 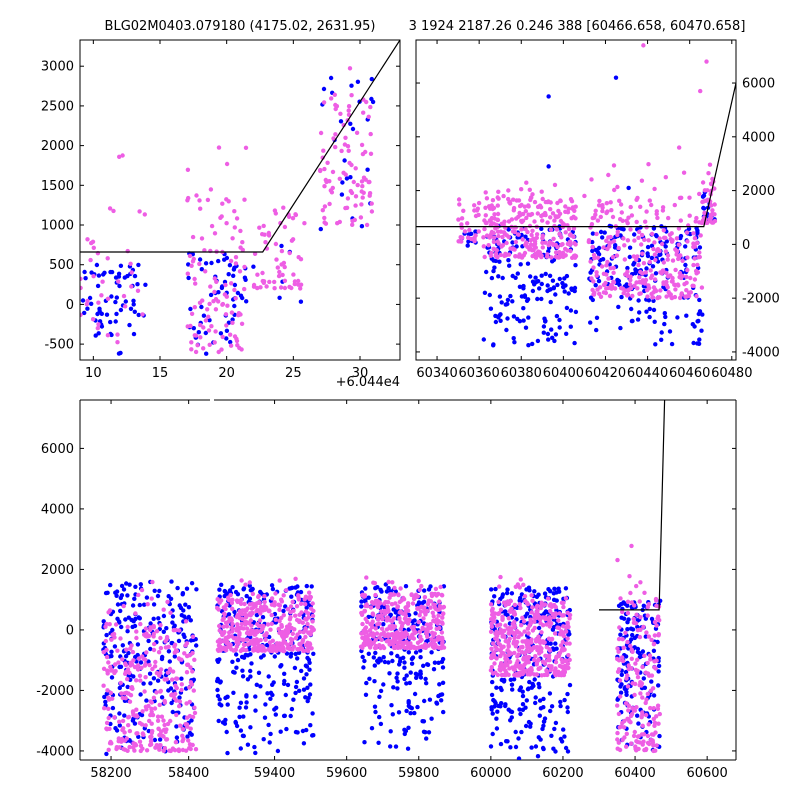 I want to click on full-x-tick-label: 58200, so click(x=110, y=773).